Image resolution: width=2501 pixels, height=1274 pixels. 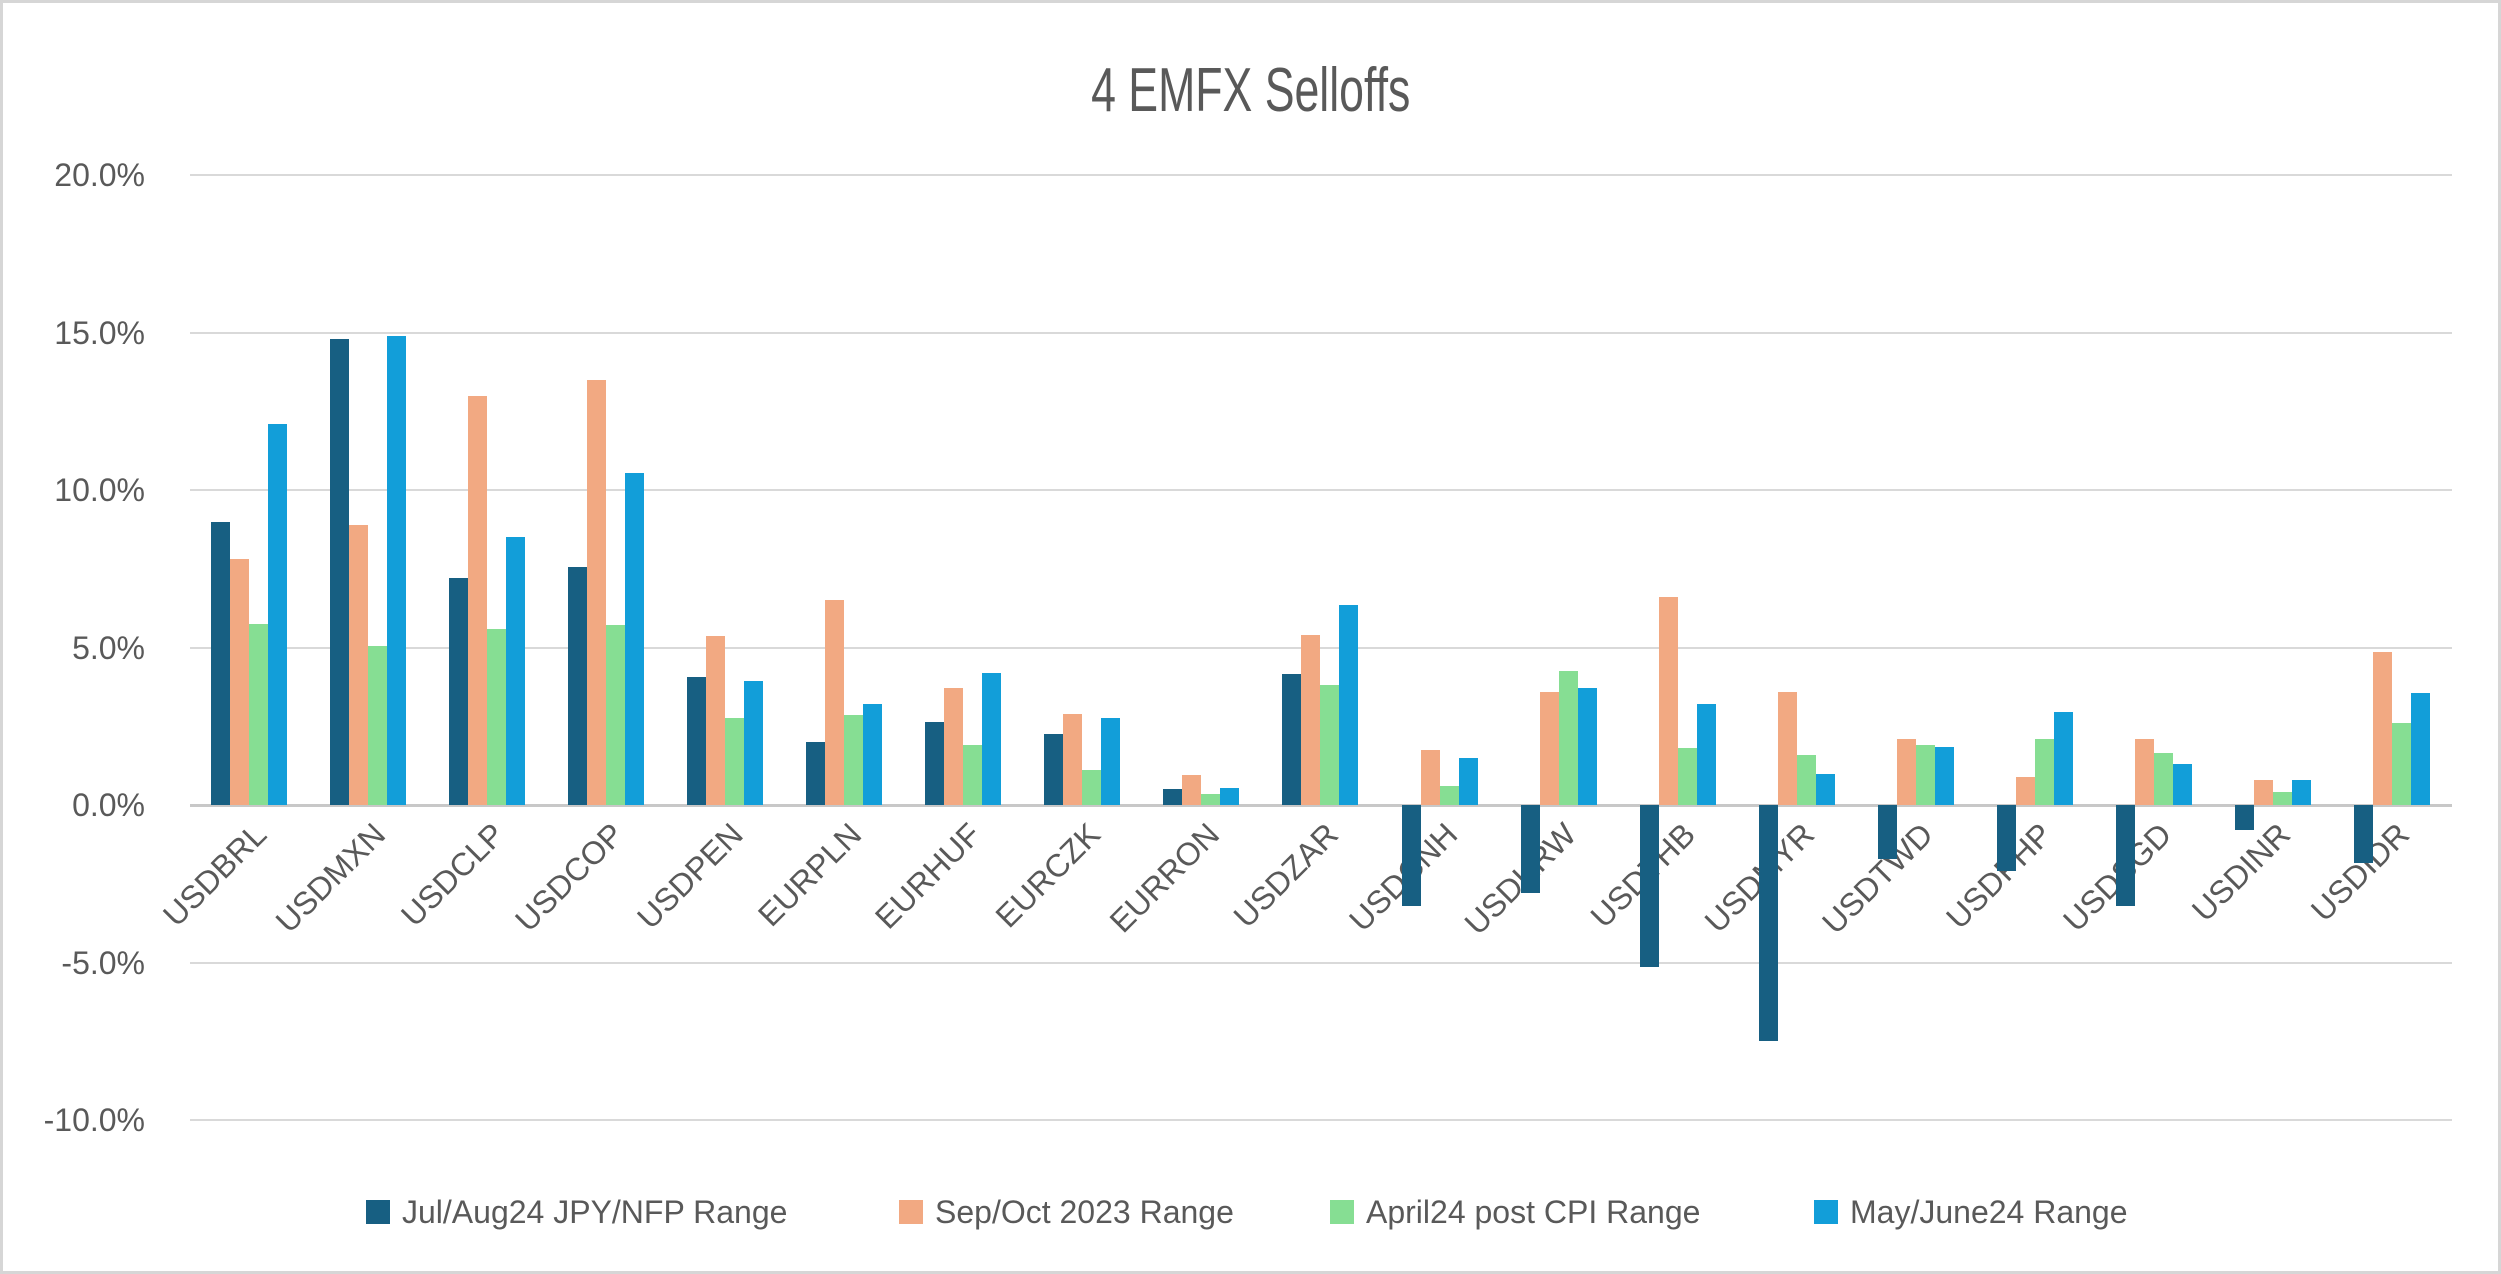 What do you see at coordinates (1906, 771) in the screenshot?
I see `bar-USDTWD-s1` at bounding box center [1906, 771].